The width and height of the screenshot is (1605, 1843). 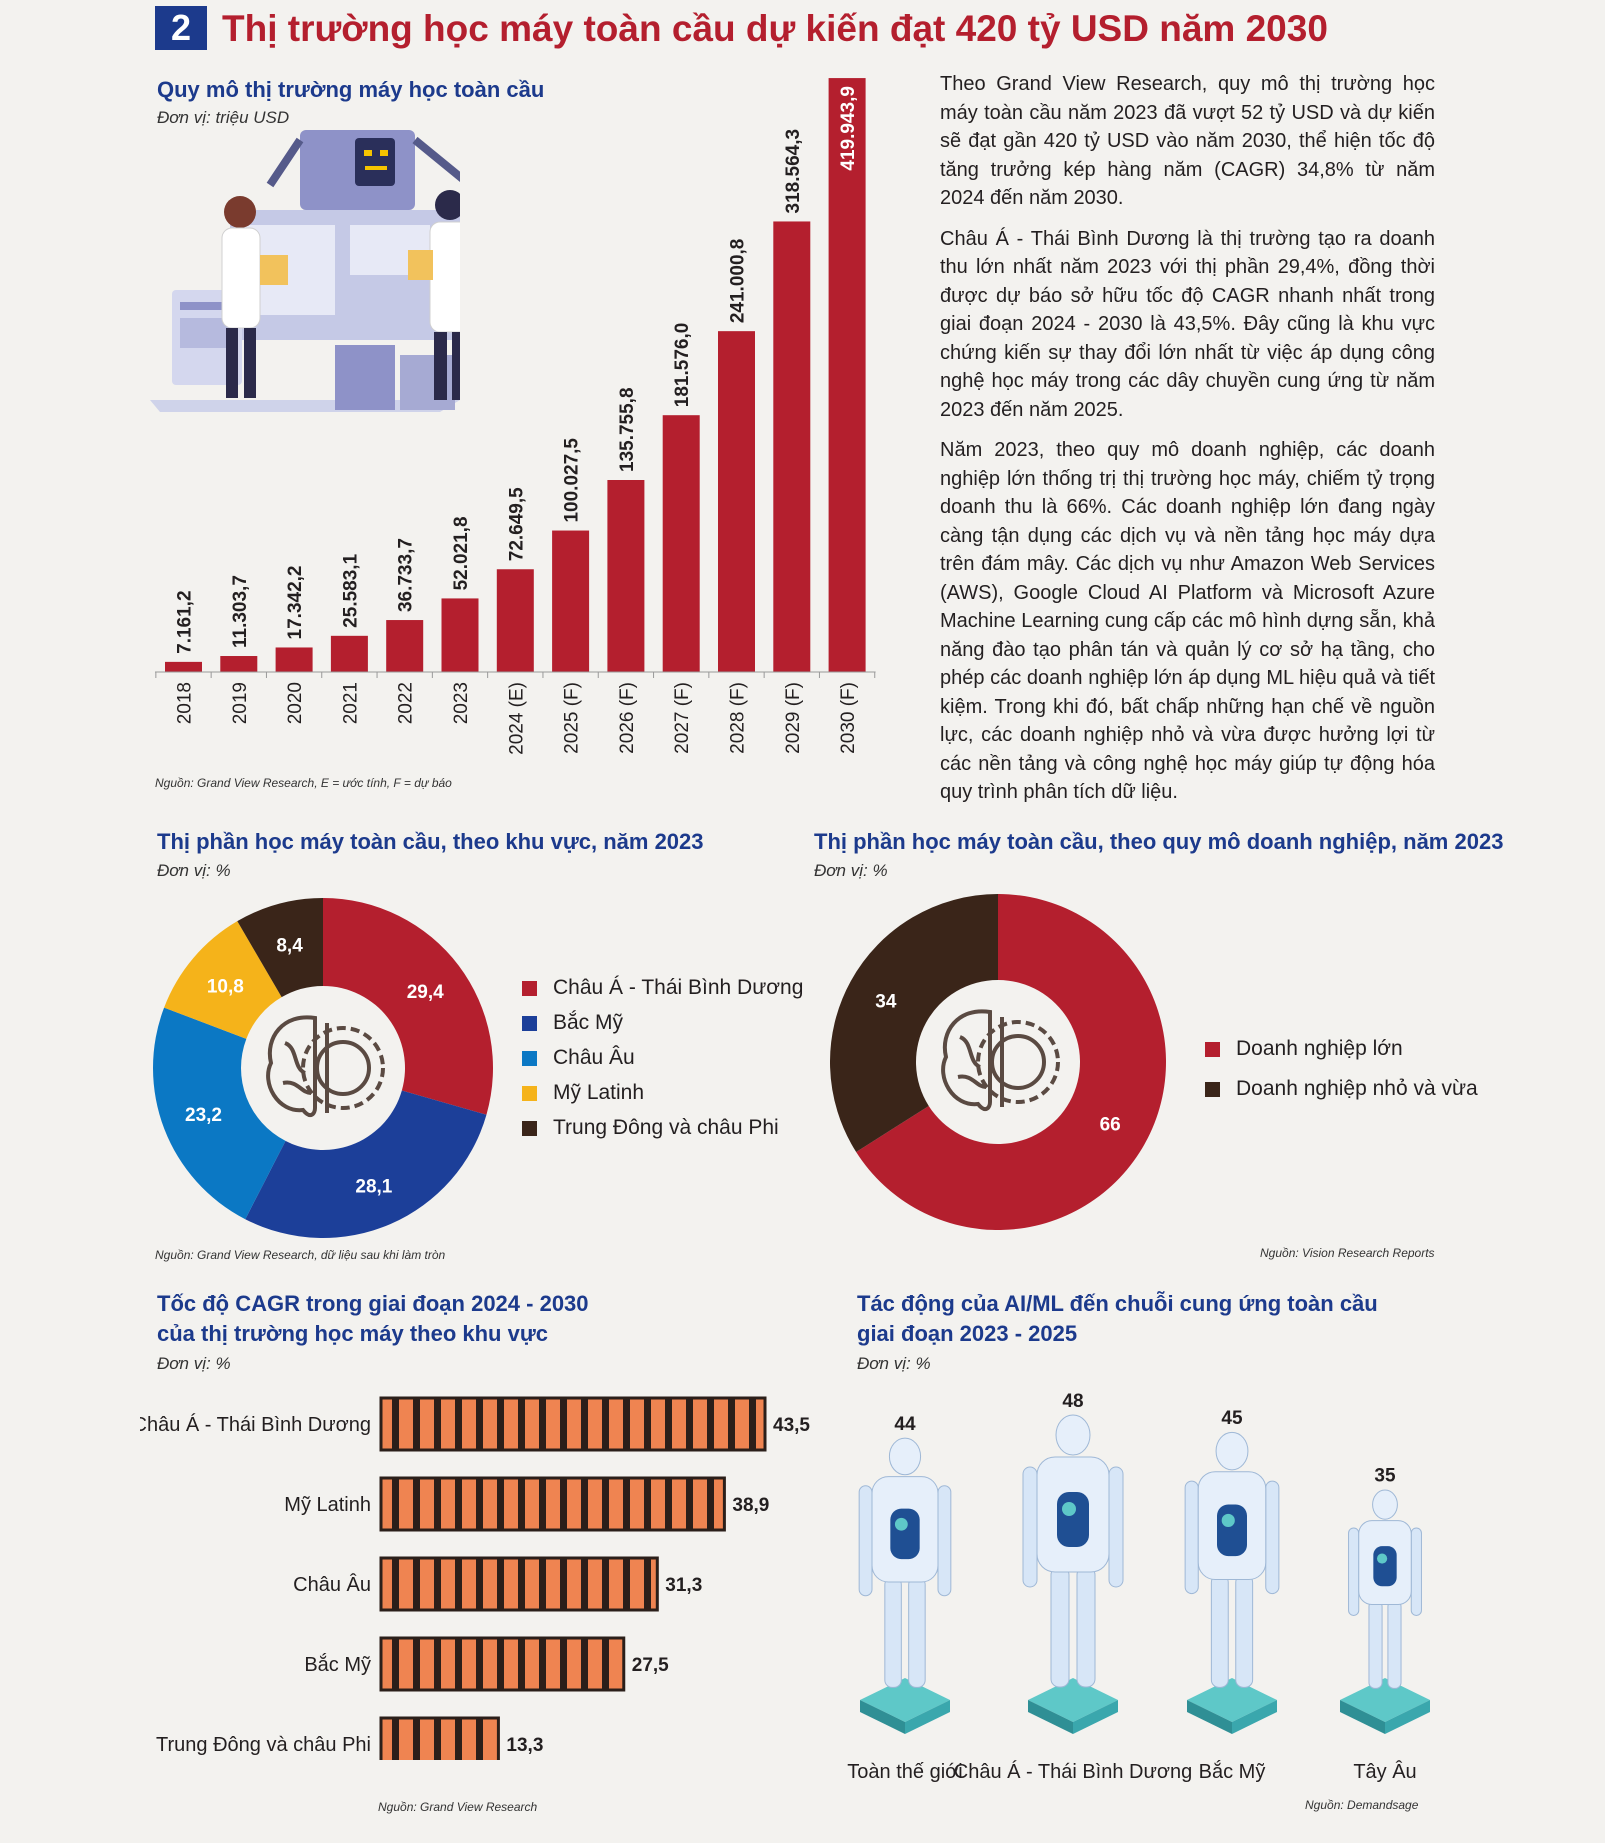 What do you see at coordinates (905, 1585) in the screenshot?
I see `robot-figure` at bounding box center [905, 1585].